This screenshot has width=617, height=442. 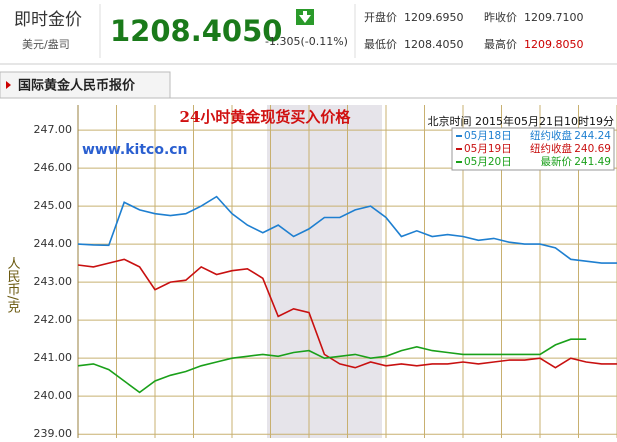 I want to click on tab-icon, so click(x=8, y=85).